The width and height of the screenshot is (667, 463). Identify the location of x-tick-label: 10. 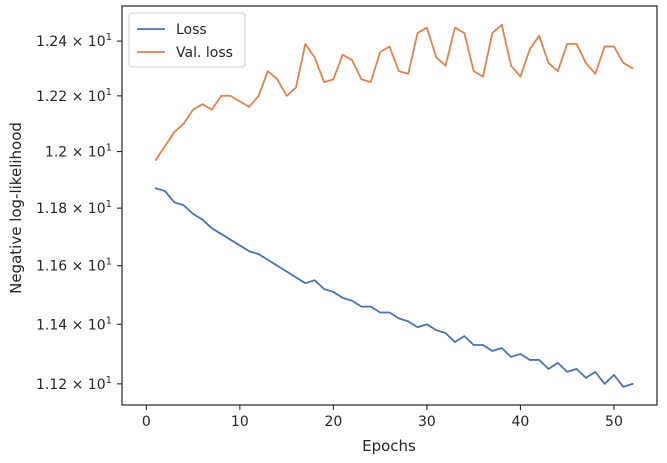
(240, 422).